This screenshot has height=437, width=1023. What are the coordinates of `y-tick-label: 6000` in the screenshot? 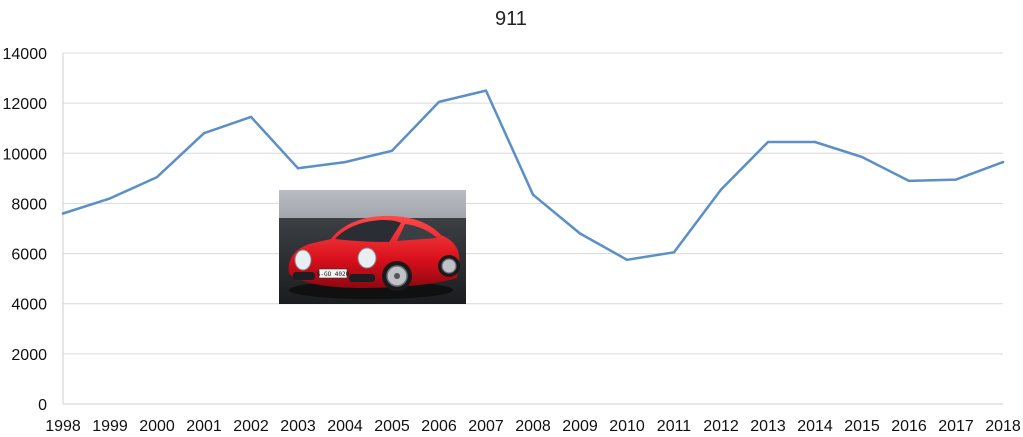 It's located at (29, 255).